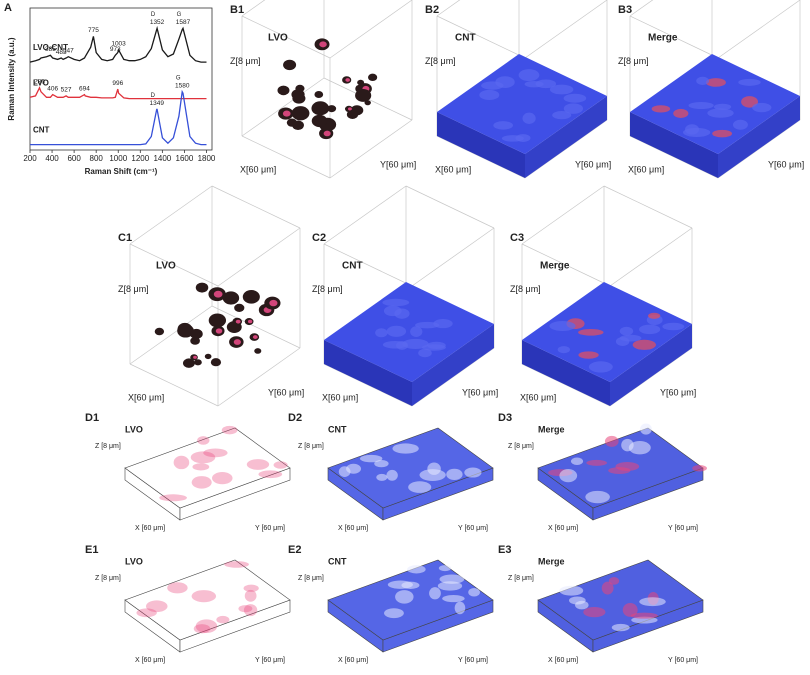 Image resolution: width=810 pixels, height=675 pixels. What do you see at coordinates (11, 78) in the screenshot?
I see `y-axis-label: Raman Intensity (a.u.)` at bounding box center [11, 78].